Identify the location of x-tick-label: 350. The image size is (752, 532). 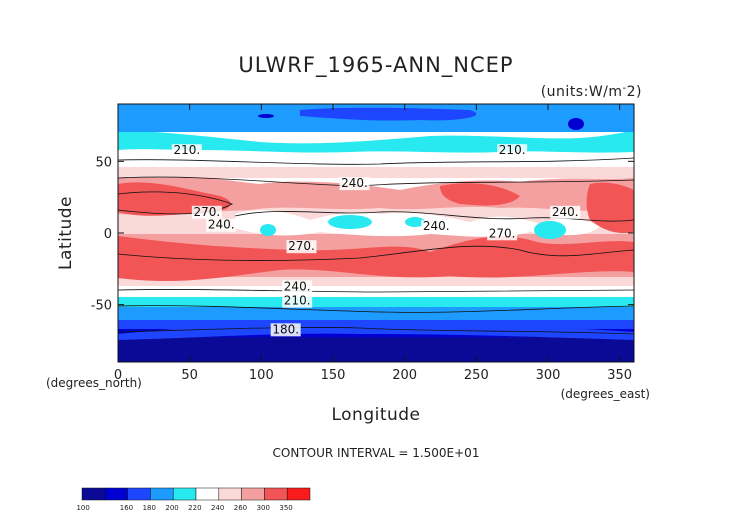
(619, 375).